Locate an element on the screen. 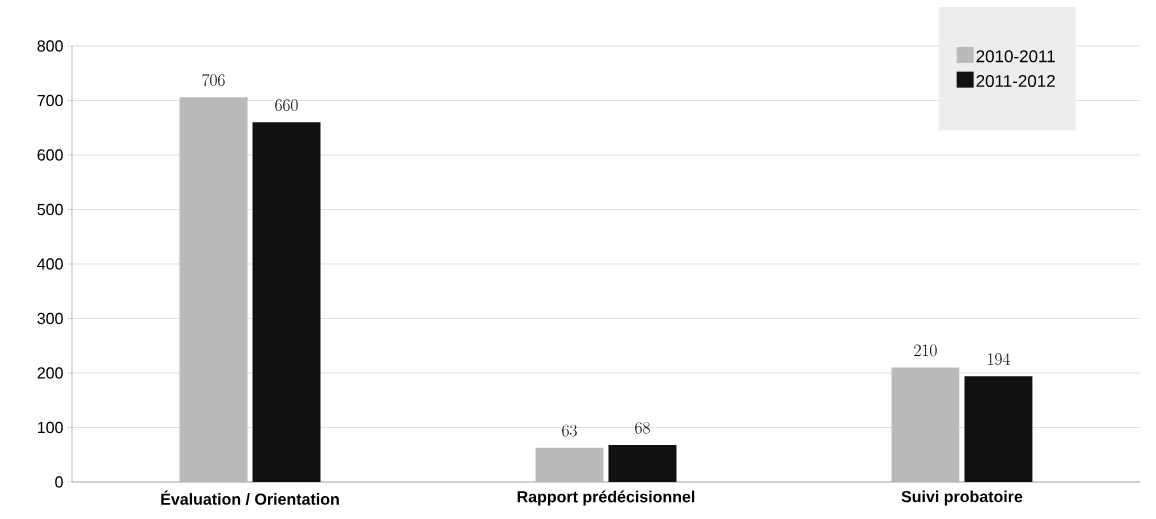 Image resolution: width=1156 pixels, height=519 pixels. data-label: 210 is located at coordinates (925, 350).